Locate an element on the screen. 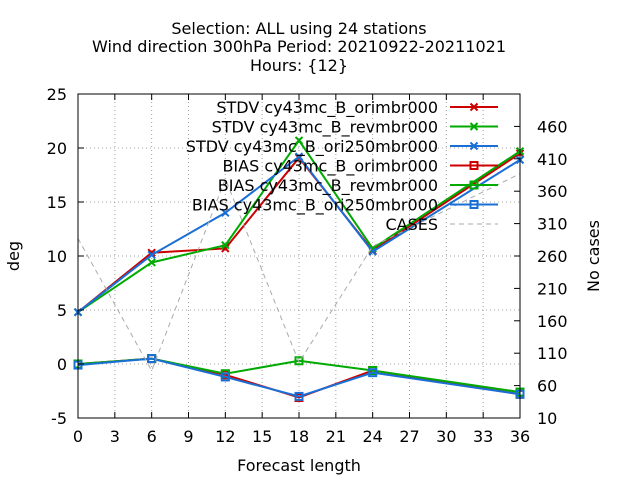 This screenshot has height=480, width=640. y2-tick-label: 260 is located at coordinates (552, 256).